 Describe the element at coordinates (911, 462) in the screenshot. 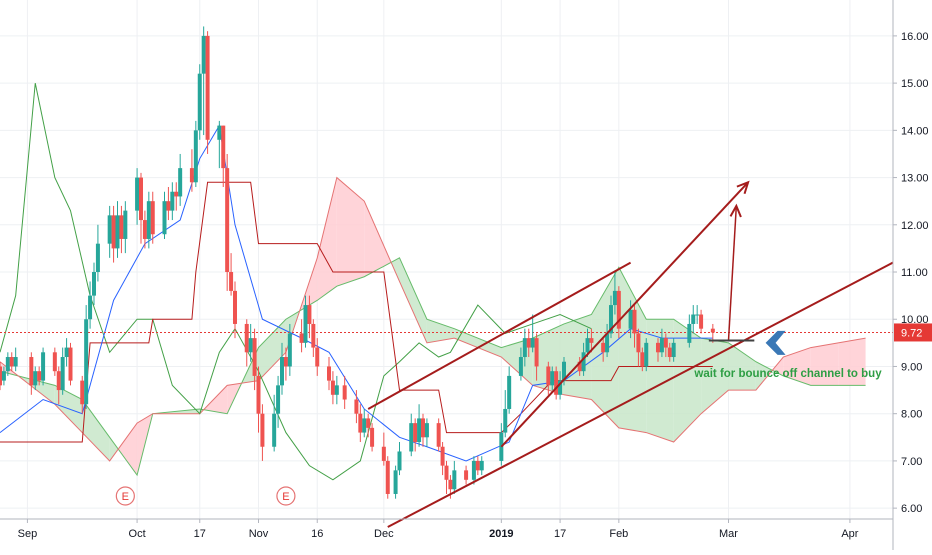

I see `y-tick-label: 7.00` at that location.